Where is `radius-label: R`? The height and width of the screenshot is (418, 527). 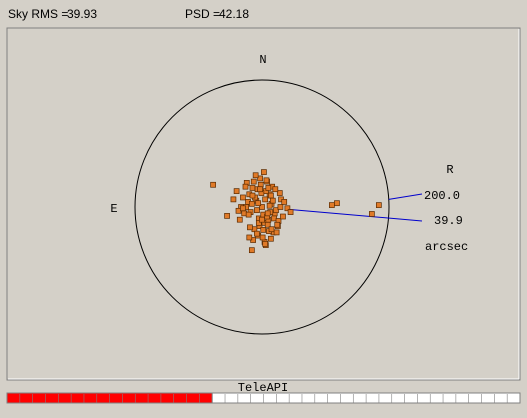 radius-label: R is located at coordinates (449, 170).